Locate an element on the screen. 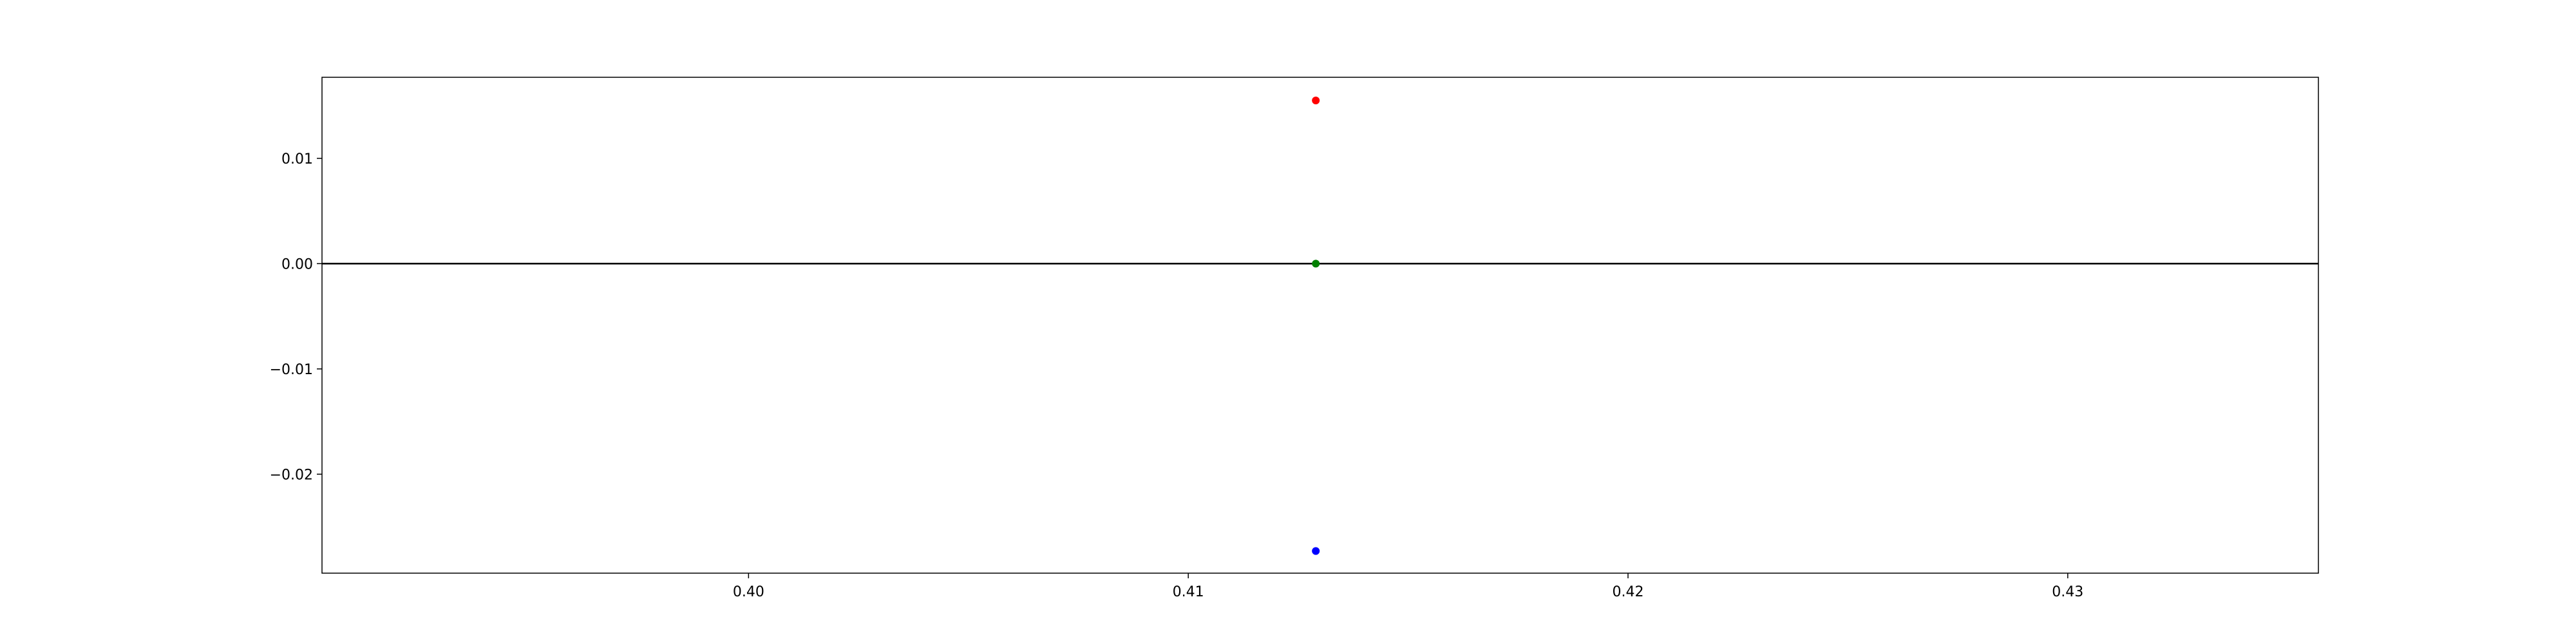  y-tick-label: 0.00 is located at coordinates (297, 264).